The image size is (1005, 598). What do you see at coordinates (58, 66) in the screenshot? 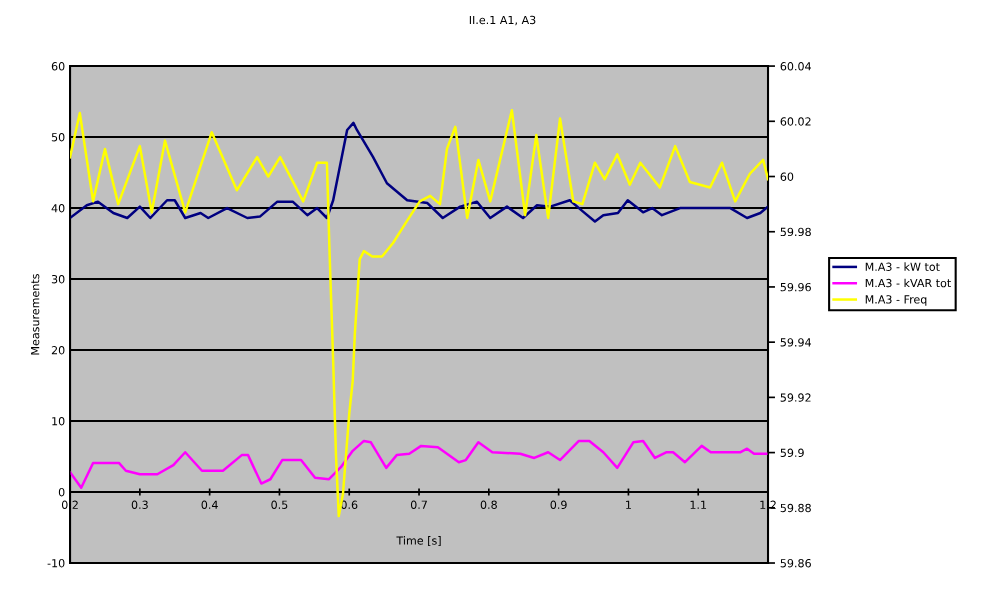
I see `y-tick-label: 60` at bounding box center [58, 66].